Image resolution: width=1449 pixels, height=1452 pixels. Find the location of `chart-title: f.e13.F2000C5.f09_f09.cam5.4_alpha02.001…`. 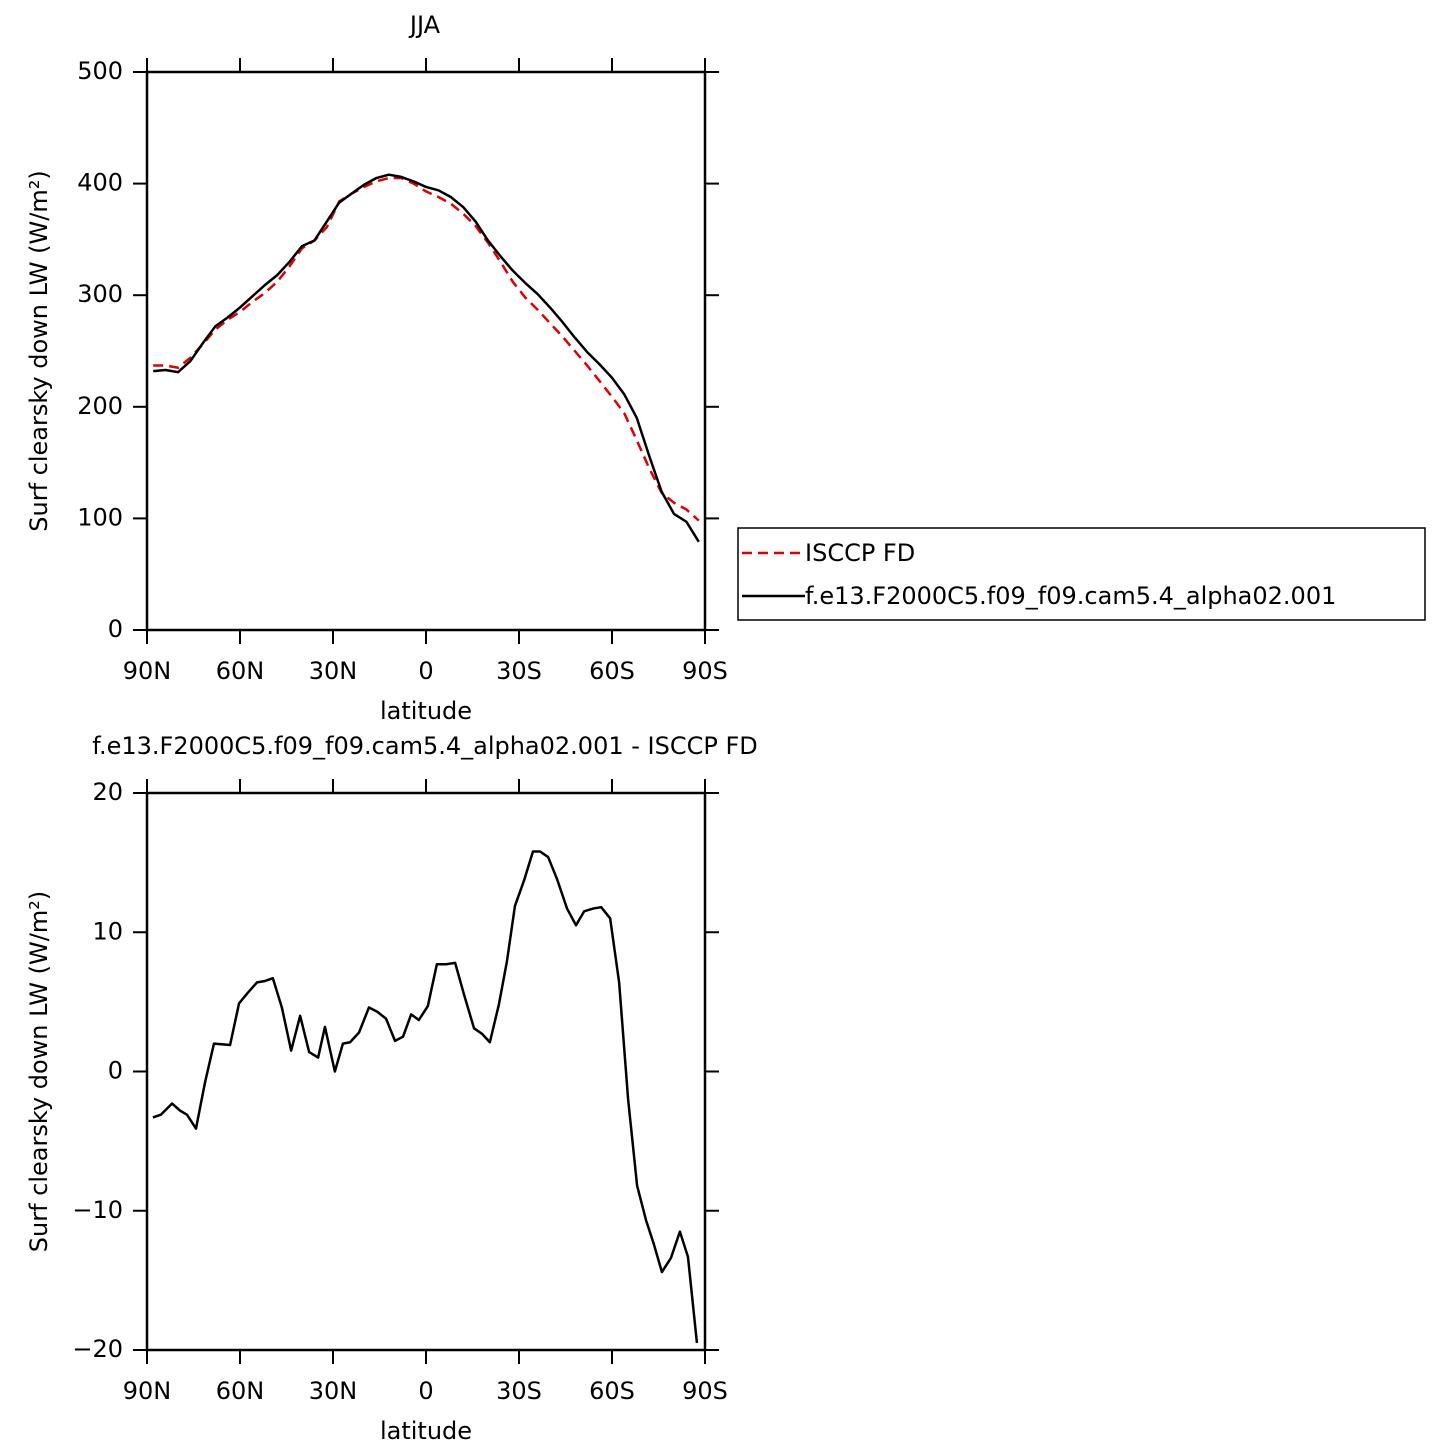

chart-title: f.e13.F2000C5.f09_f09.cam5.4_alpha02.001… is located at coordinates (425, 746).